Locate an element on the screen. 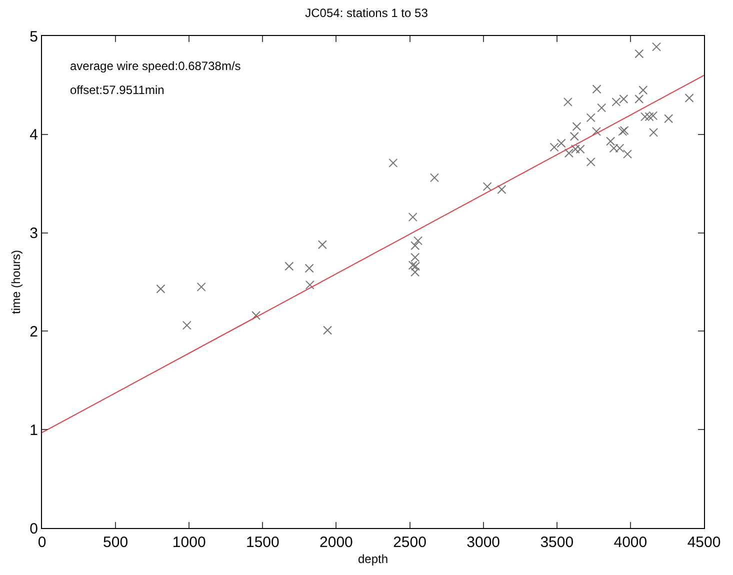 This screenshot has height=575, width=733. x-tick-label: 4500 is located at coordinates (704, 542).